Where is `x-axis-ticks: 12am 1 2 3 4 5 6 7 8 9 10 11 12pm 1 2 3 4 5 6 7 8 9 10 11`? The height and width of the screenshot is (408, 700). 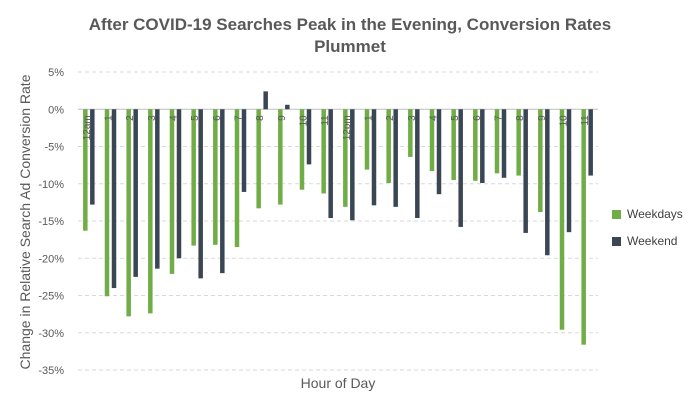 x-axis-ticks: 12am 1 2 3 4 5 6 7 8 9 10 11 12pm 1 2 3 4 5 6 7 8 9 10 11 is located at coordinates (336, 127).